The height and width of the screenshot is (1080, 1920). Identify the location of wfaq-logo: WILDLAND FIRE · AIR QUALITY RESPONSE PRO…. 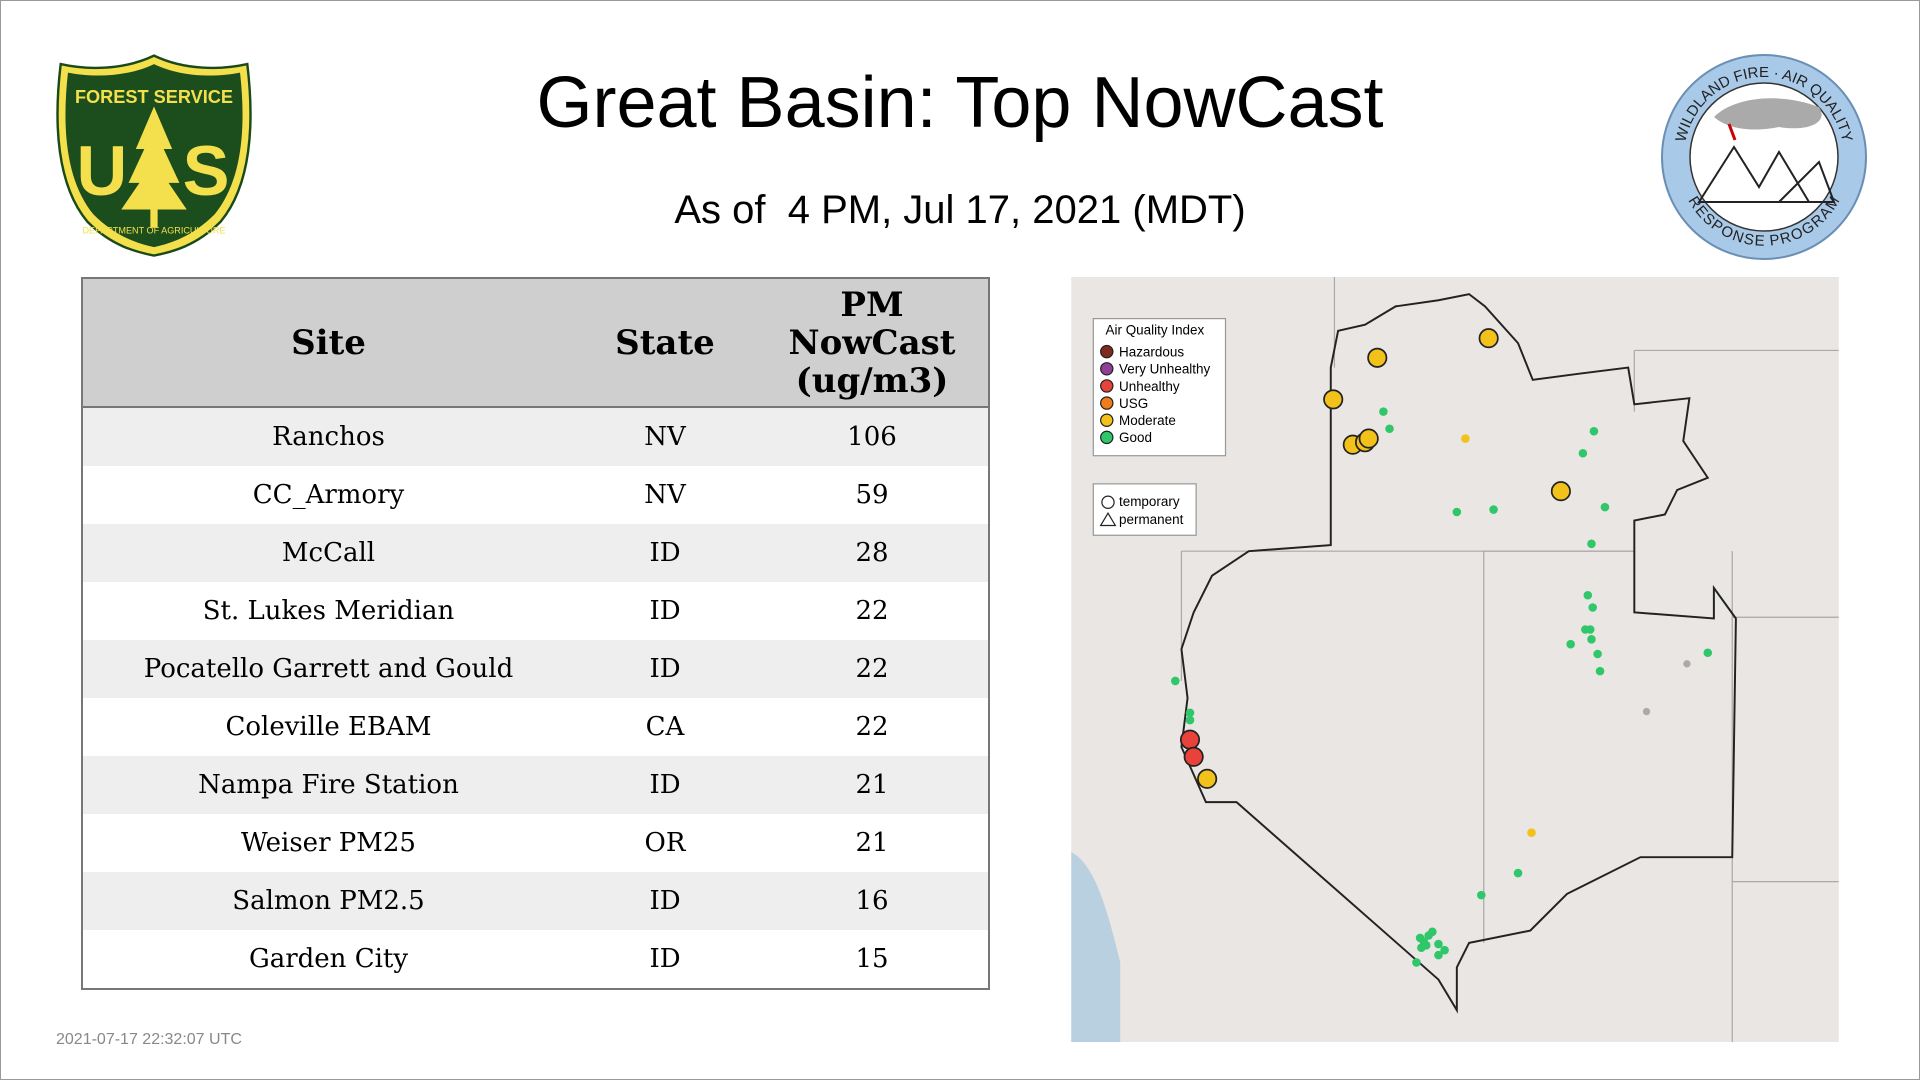
(1764, 157).